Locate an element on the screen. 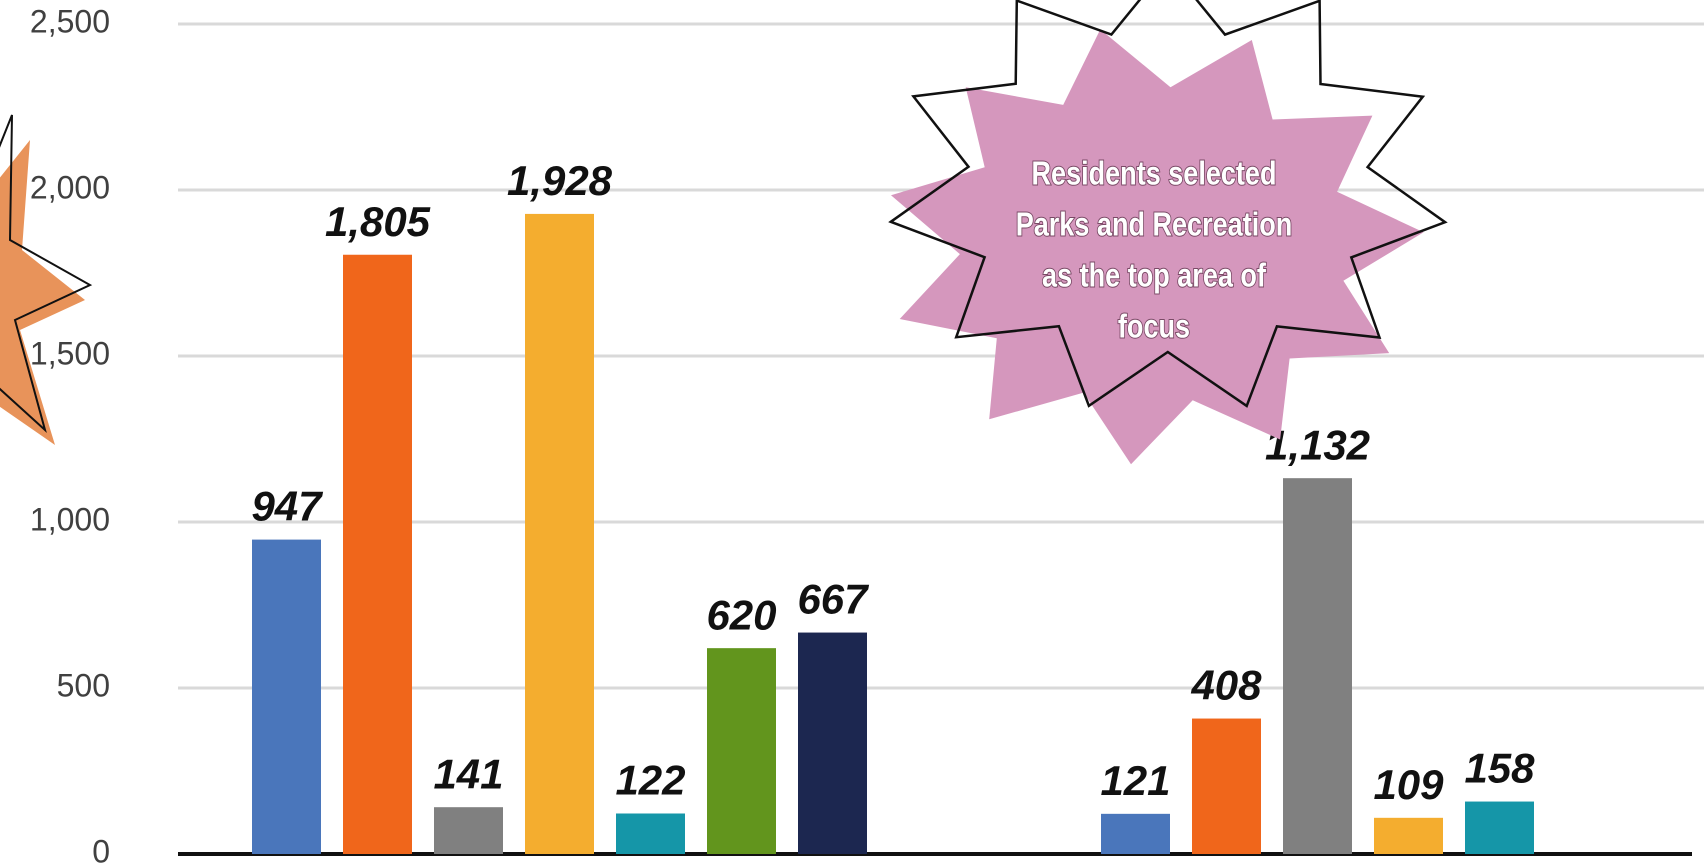  value-label: 1,132 is located at coordinates (1317, 444).